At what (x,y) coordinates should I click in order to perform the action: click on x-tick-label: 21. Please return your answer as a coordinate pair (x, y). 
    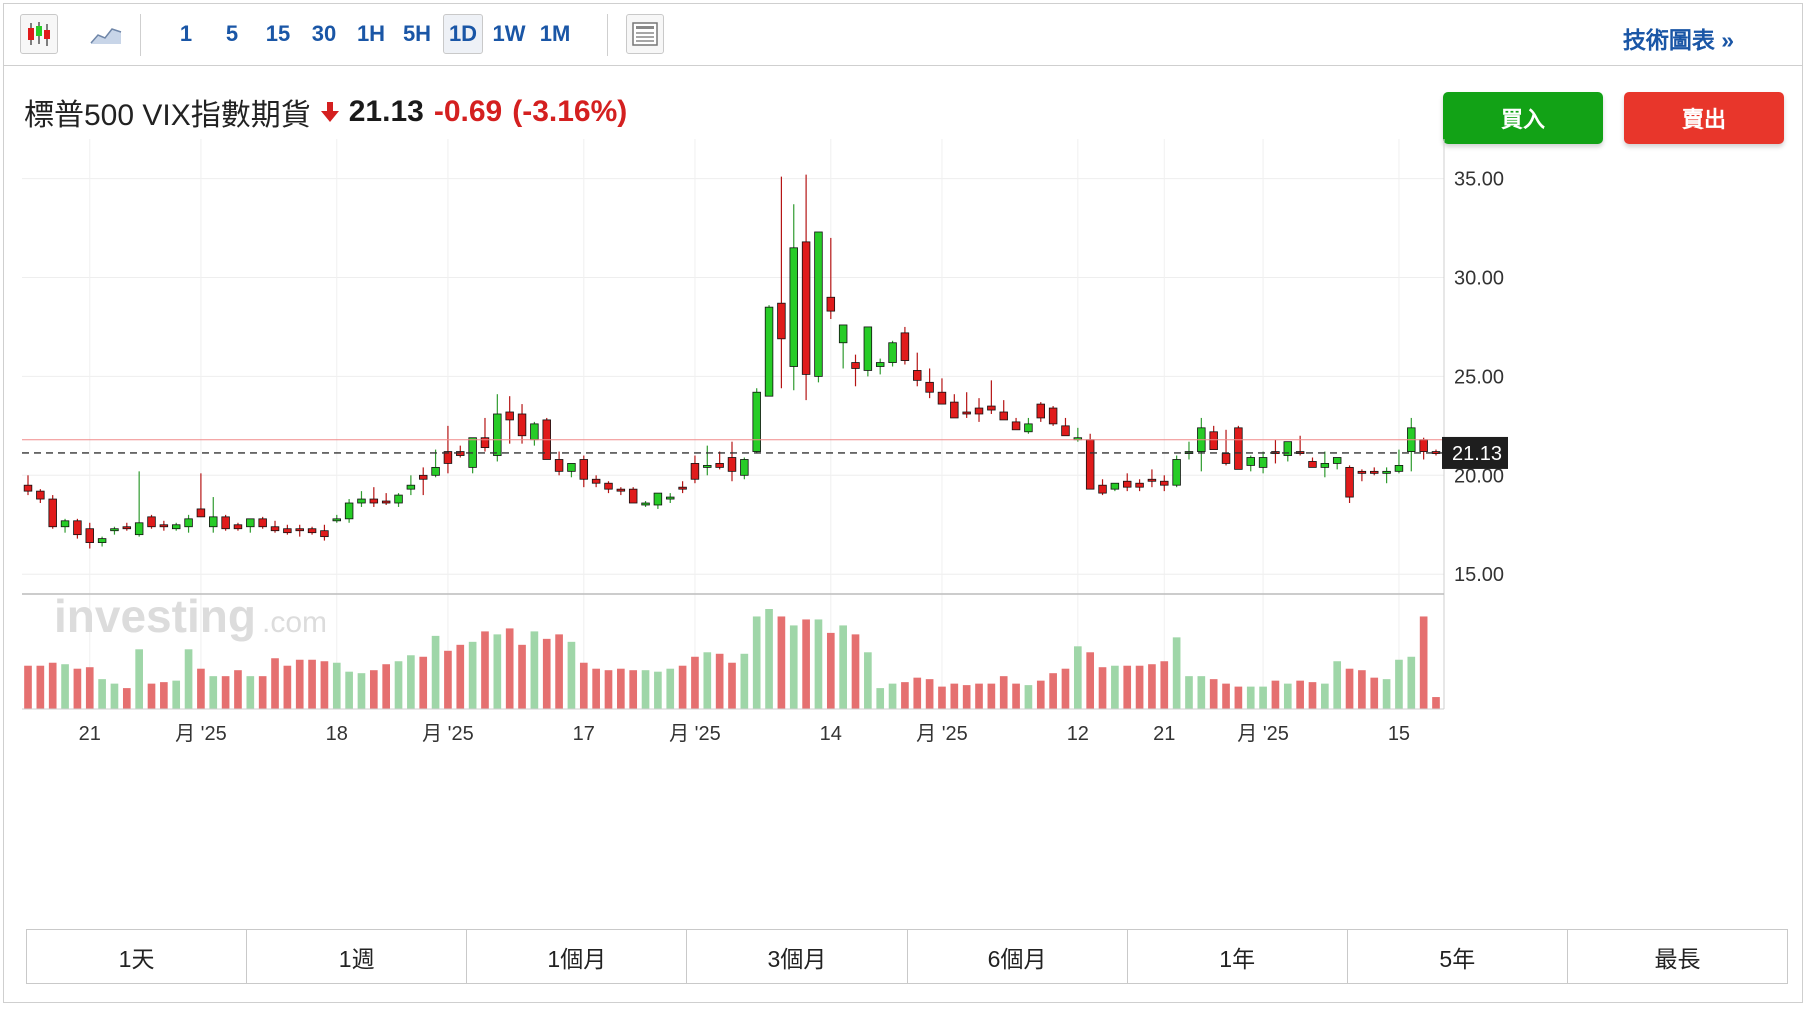
    Looking at the image, I should click on (90, 734).